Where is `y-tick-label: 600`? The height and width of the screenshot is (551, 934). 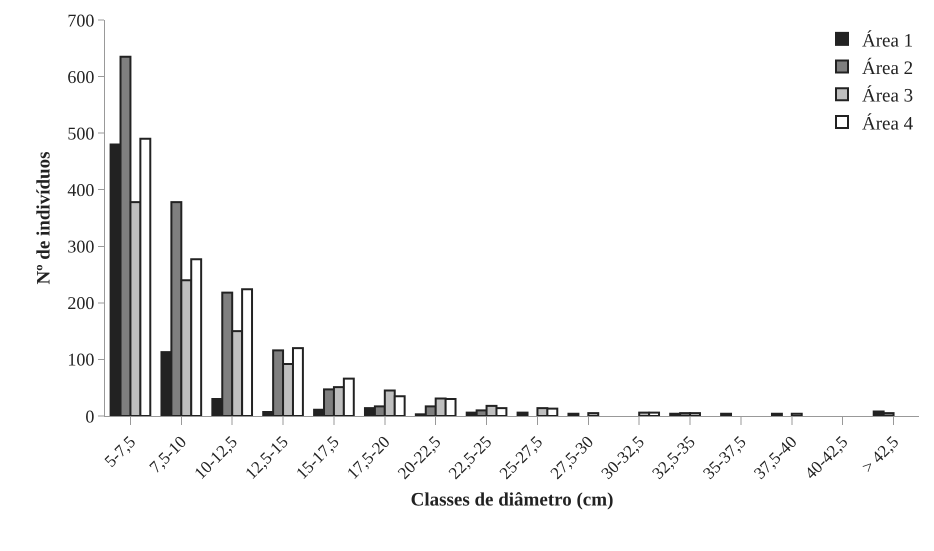
y-tick-label: 600 is located at coordinates (80, 76).